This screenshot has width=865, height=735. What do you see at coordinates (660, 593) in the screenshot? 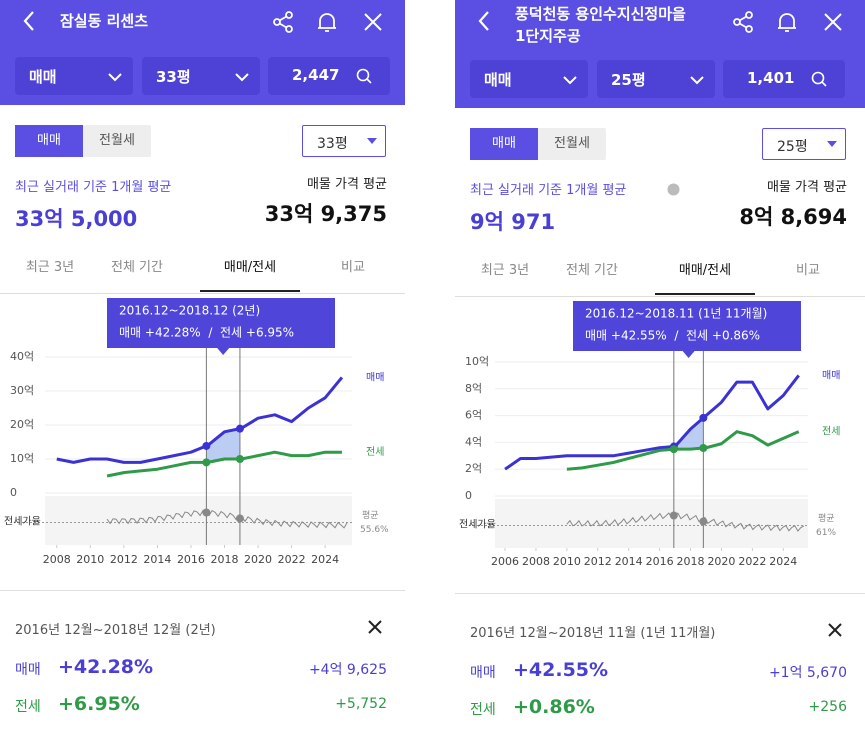
I see `summary-divider` at bounding box center [660, 593].